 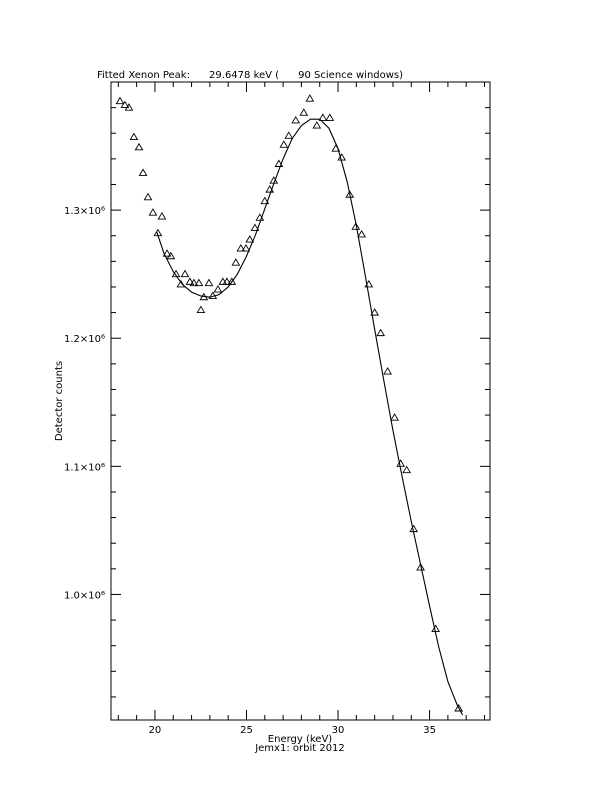 I want to click on y-tick-label: 1.0×10⁶, so click(x=84, y=595).